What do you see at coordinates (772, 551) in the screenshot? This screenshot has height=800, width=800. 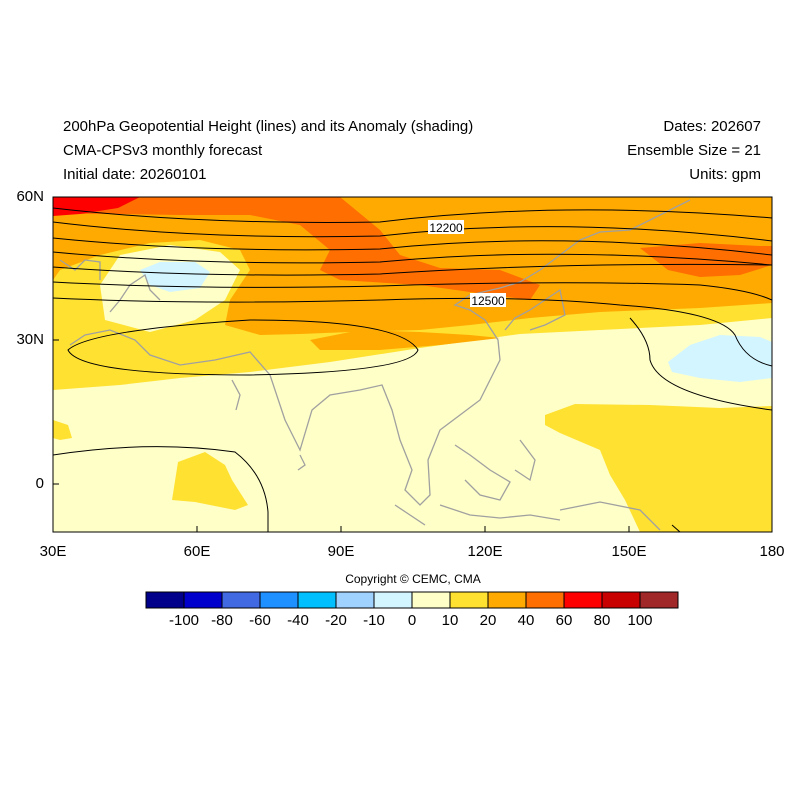 I see `lon-label-180: 180` at bounding box center [772, 551].